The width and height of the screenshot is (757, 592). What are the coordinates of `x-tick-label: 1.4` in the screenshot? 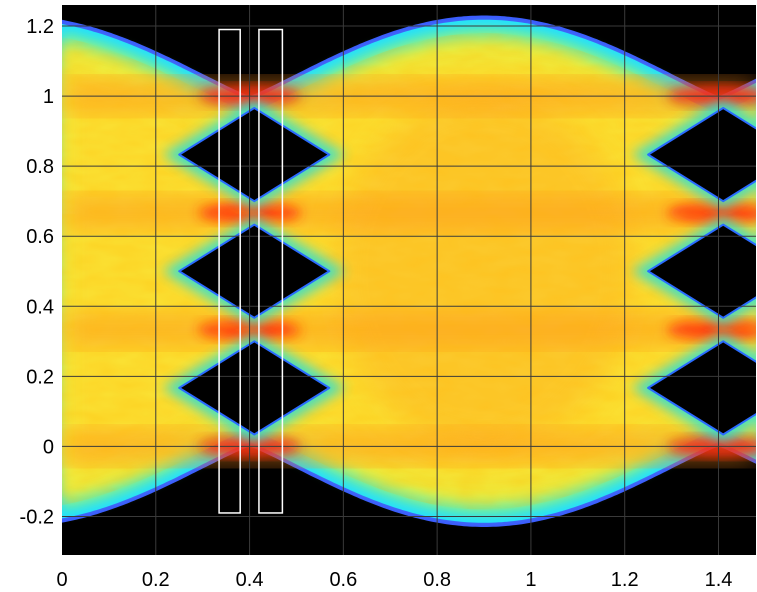 It's located at (719, 580).